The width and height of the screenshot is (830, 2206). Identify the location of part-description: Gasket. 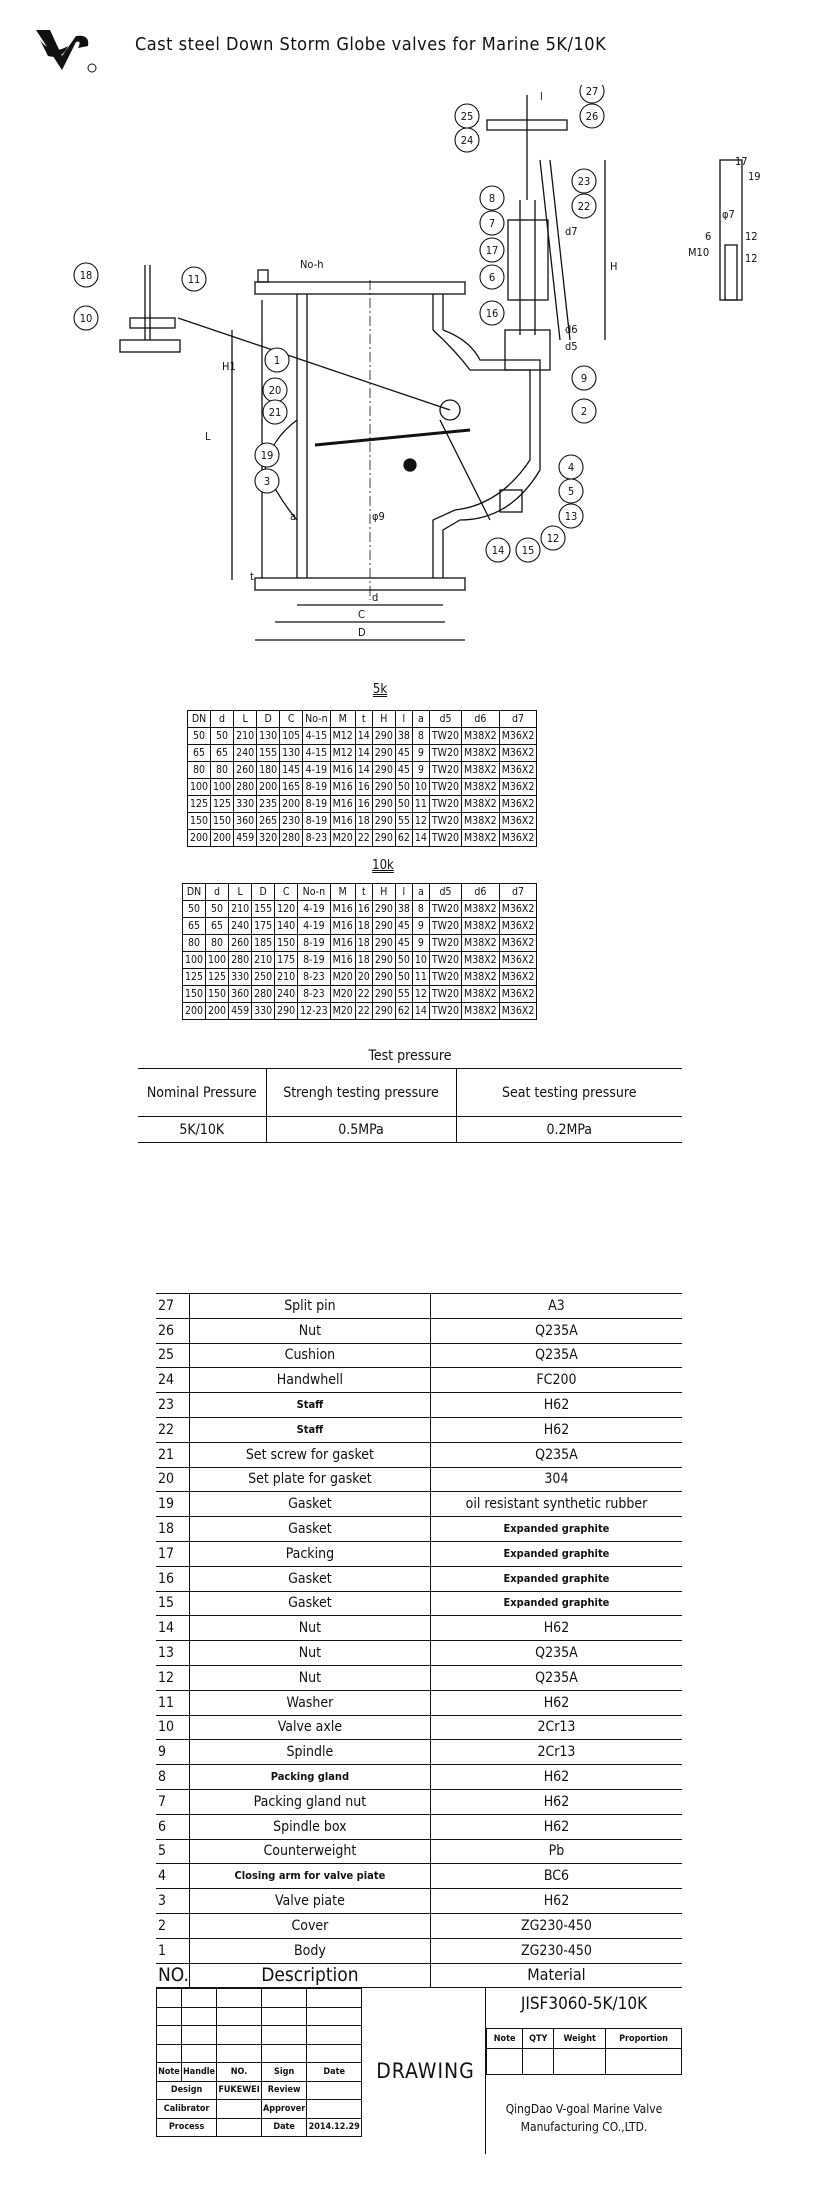
(309, 1579).